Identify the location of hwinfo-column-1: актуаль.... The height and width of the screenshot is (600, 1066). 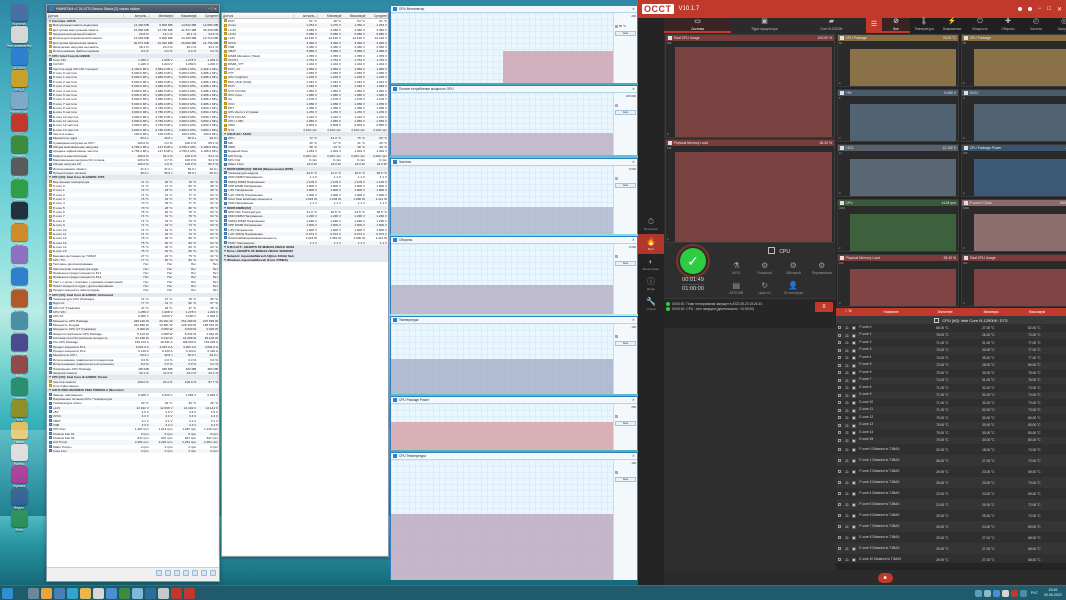
(137, 15).